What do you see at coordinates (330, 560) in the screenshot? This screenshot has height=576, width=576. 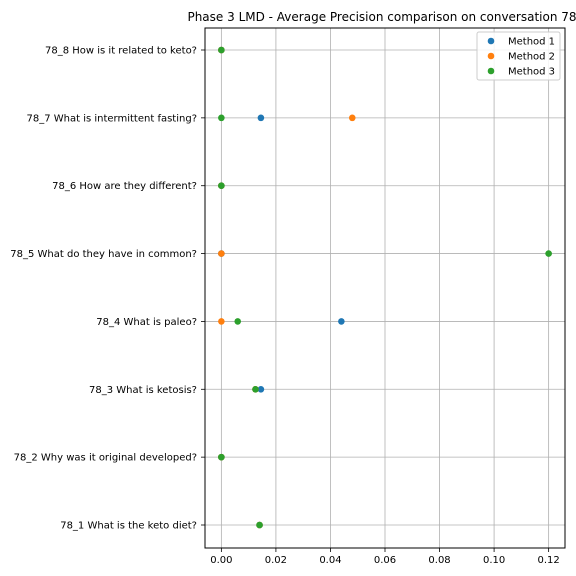 I see `x-tick-label: 0.04` at bounding box center [330, 560].